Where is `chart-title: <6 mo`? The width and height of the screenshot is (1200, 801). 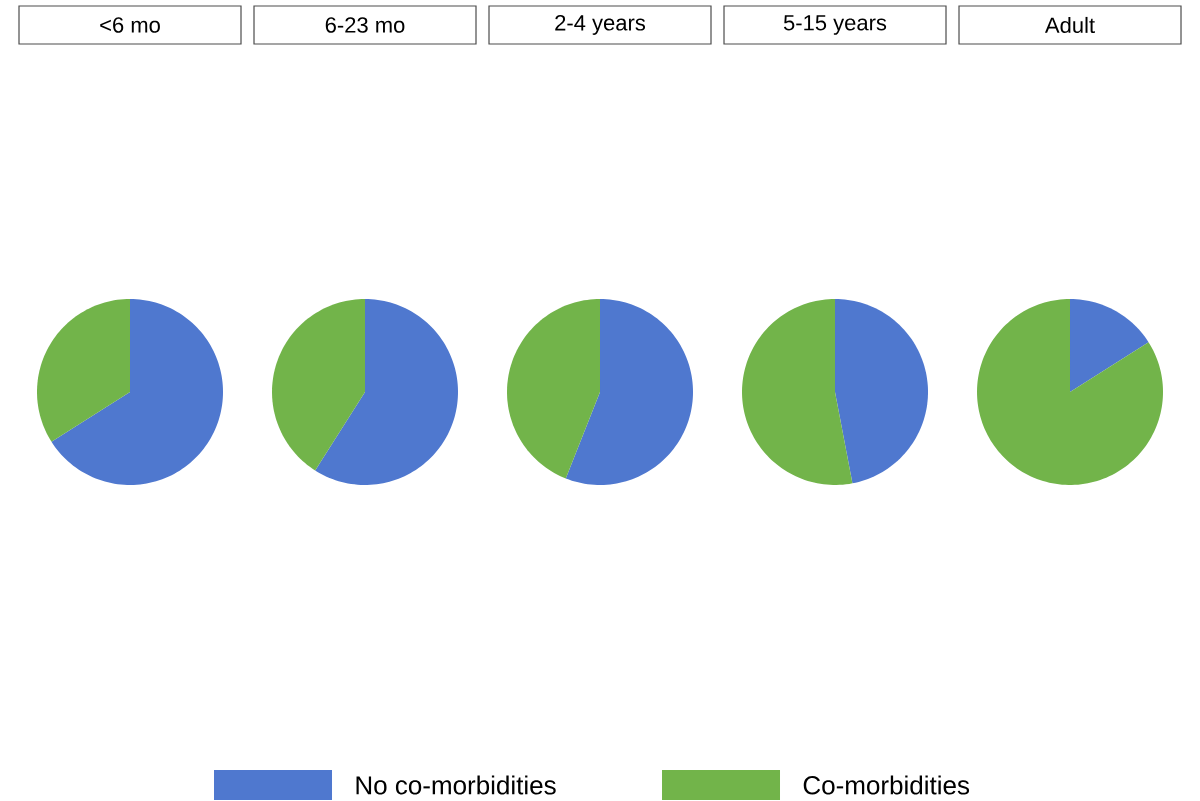
chart-title: <6 mo is located at coordinates (130, 25).